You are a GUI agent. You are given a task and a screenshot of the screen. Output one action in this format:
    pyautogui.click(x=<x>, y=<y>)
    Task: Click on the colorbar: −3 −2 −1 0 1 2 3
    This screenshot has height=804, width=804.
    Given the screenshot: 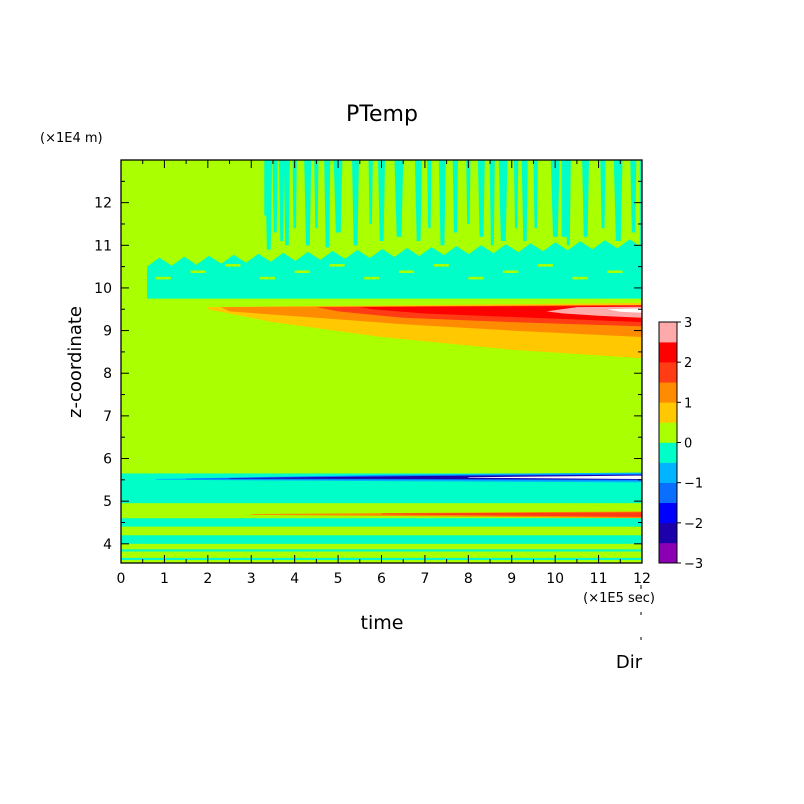 What is the action you would take?
    pyautogui.click(x=680, y=444)
    